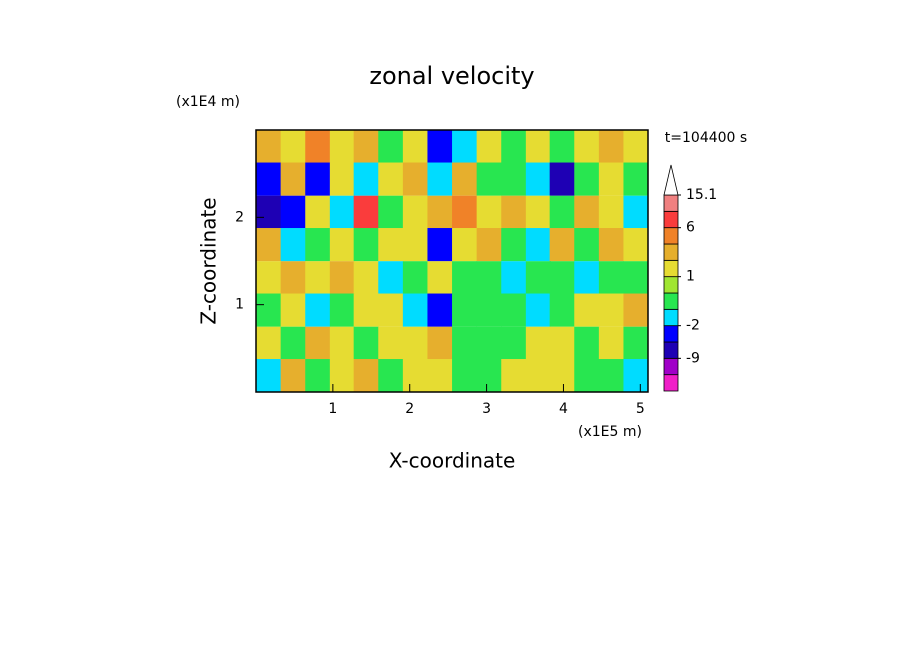  I want to click on x-tick-label: 4, so click(563, 409).